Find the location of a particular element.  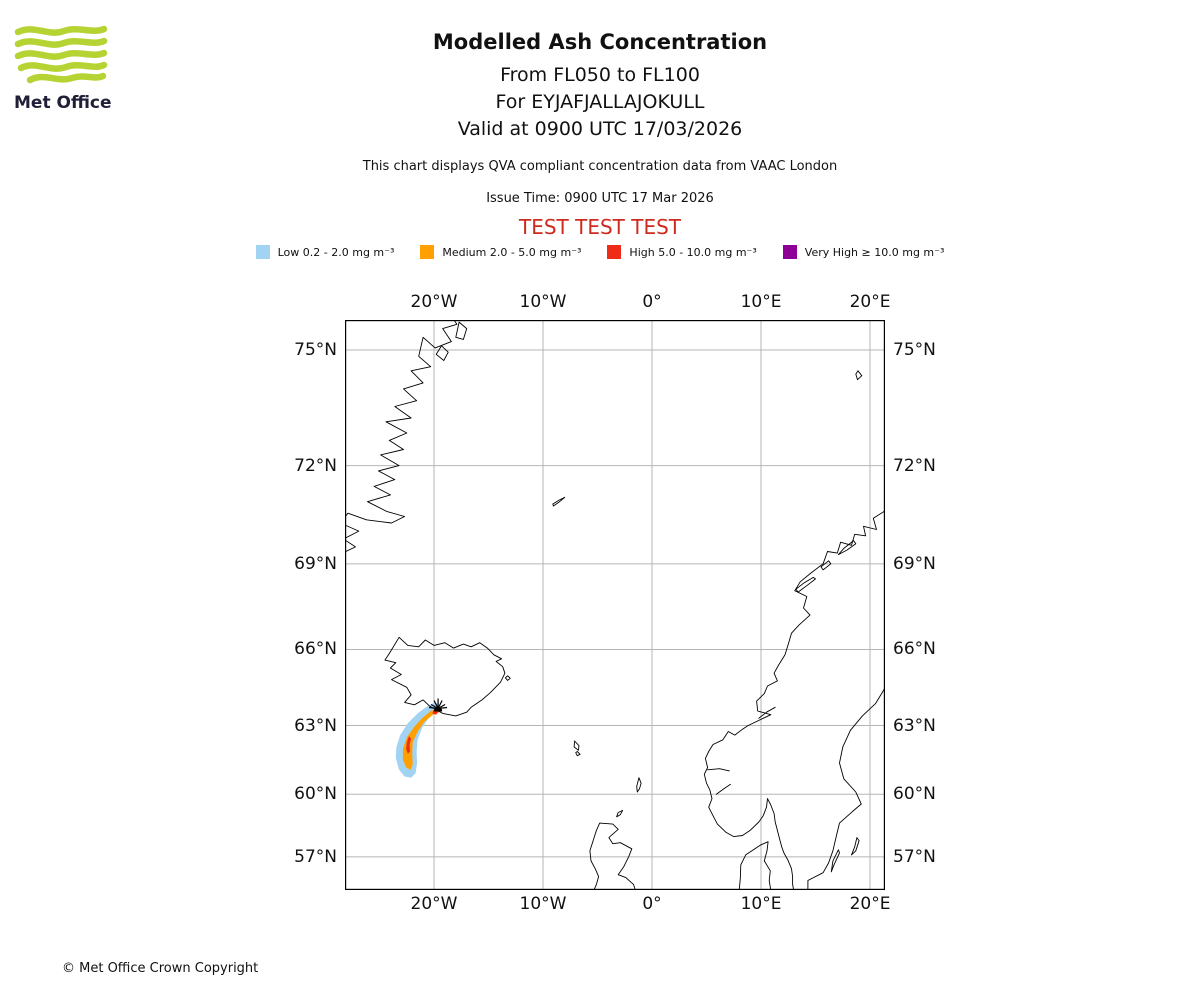

coastline-sweden-baltic-coast is located at coordinates (846, 788).